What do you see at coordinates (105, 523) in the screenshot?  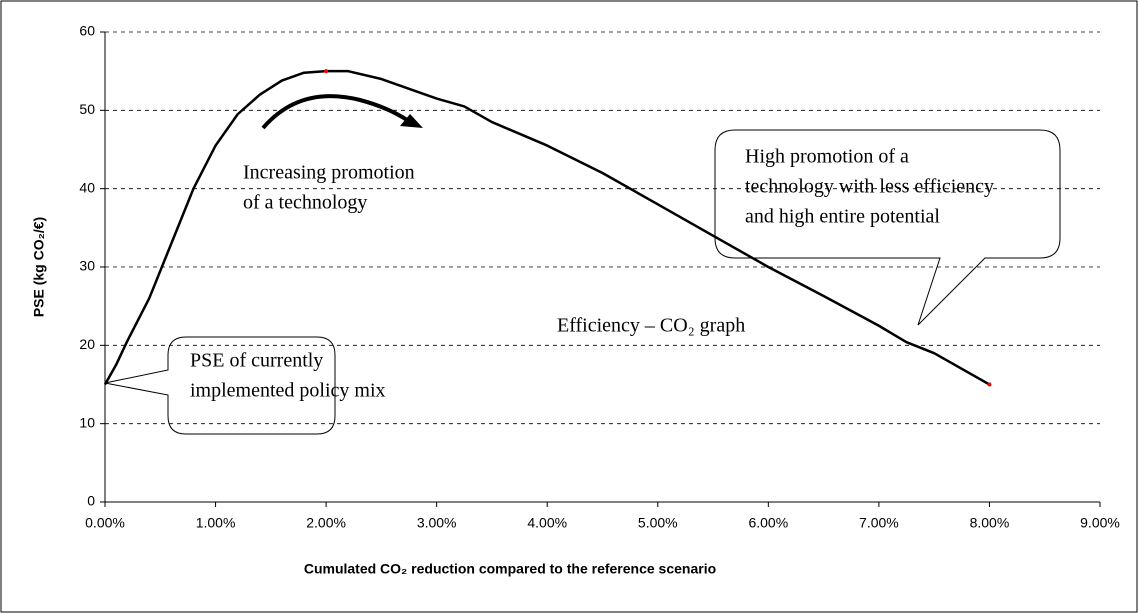 I see `x-tick-label: 0.00%` at bounding box center [105, 523].